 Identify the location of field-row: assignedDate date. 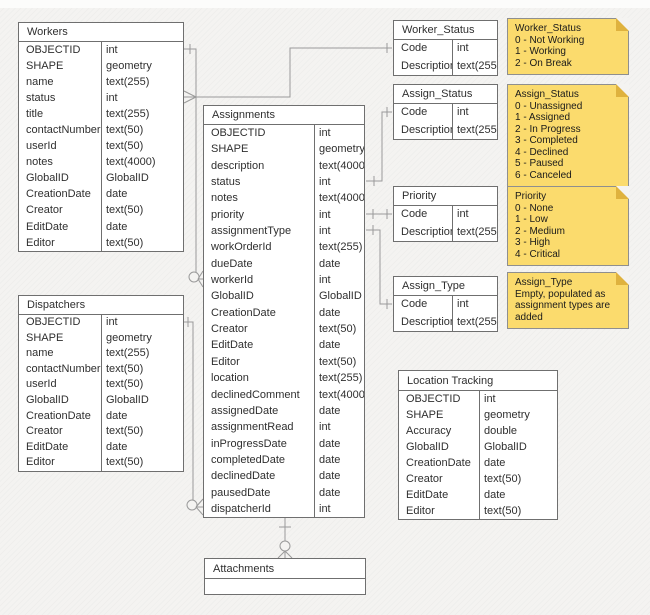
(284, 411).